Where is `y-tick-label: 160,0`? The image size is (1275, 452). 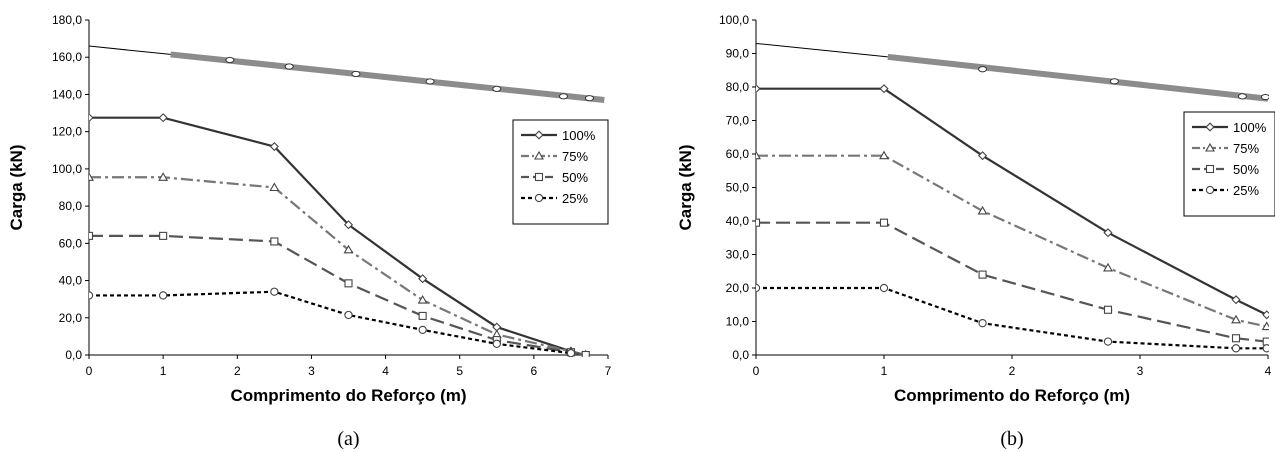
y-tick-label: 160,0 is located at coordinates (67, 57).